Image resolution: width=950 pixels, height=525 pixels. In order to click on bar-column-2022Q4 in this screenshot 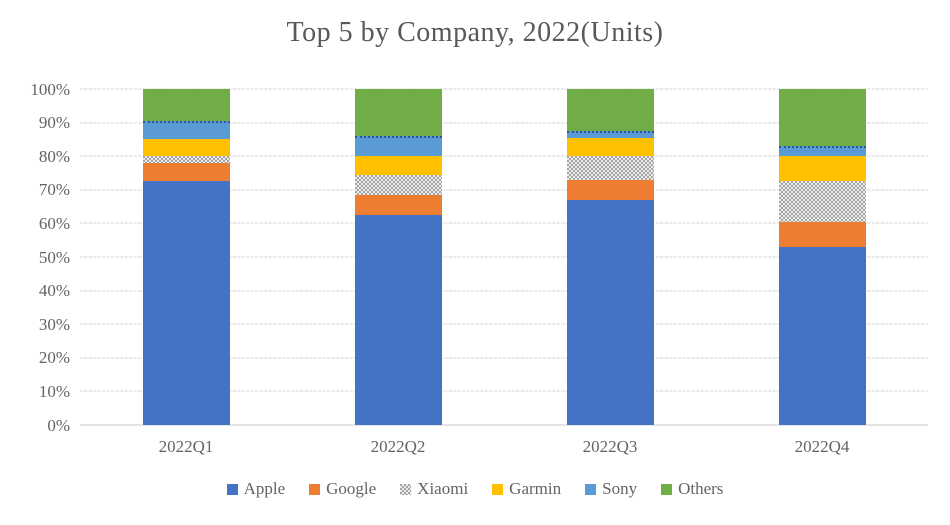, I will do `click(822, 257)`.